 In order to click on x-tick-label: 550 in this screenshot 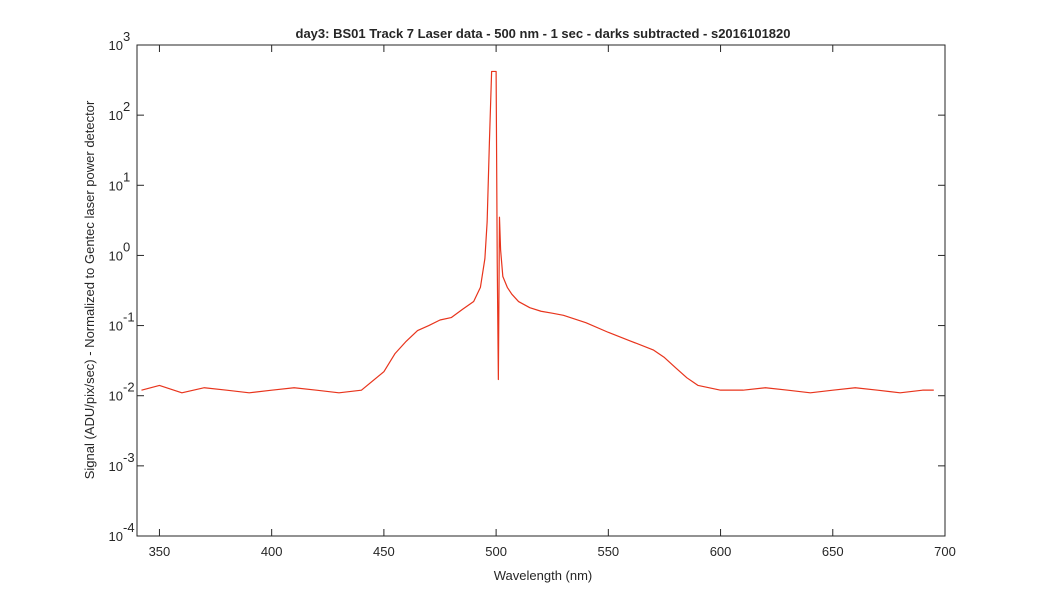, I will do `click(608, 551)`.